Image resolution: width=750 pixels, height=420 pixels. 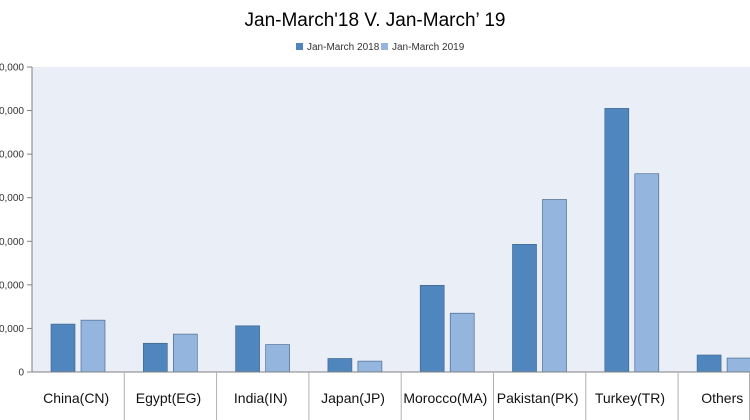 What do you see at coordinates (375, 20) in the screenshot?
I see `chart-title: Jan-March'18 V. Jan-March’ 19` at bounding box center [375, 20].